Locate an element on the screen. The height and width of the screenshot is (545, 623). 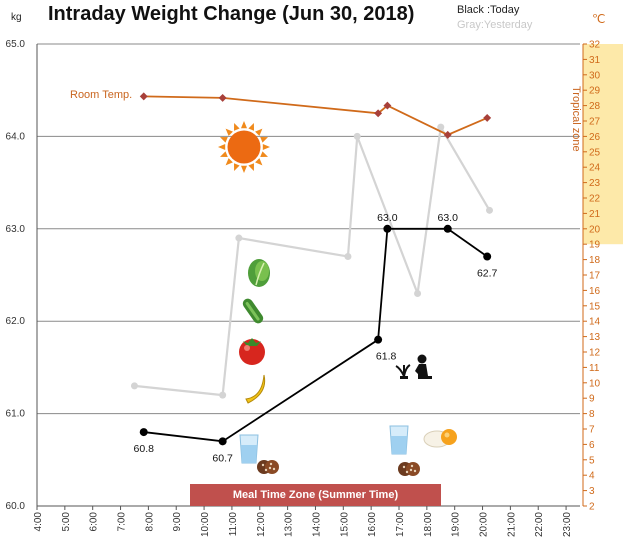
y2-tick-label: 18 is located at coordinates (595, 260).